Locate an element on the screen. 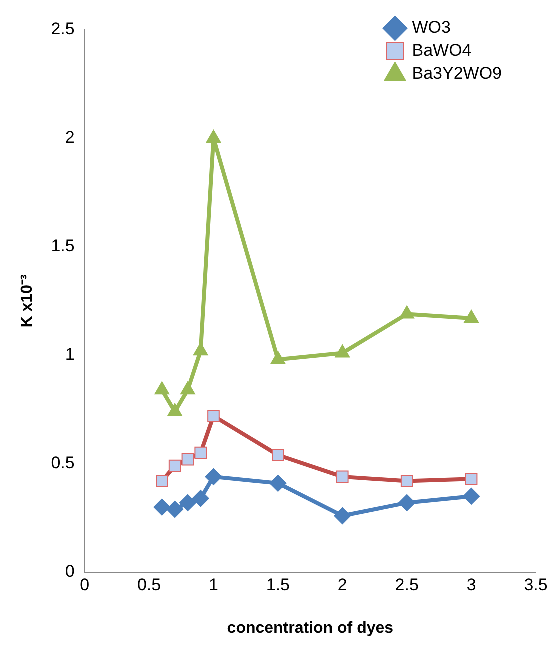  y-tick-label: 1 is located at coordinates (70, 354).